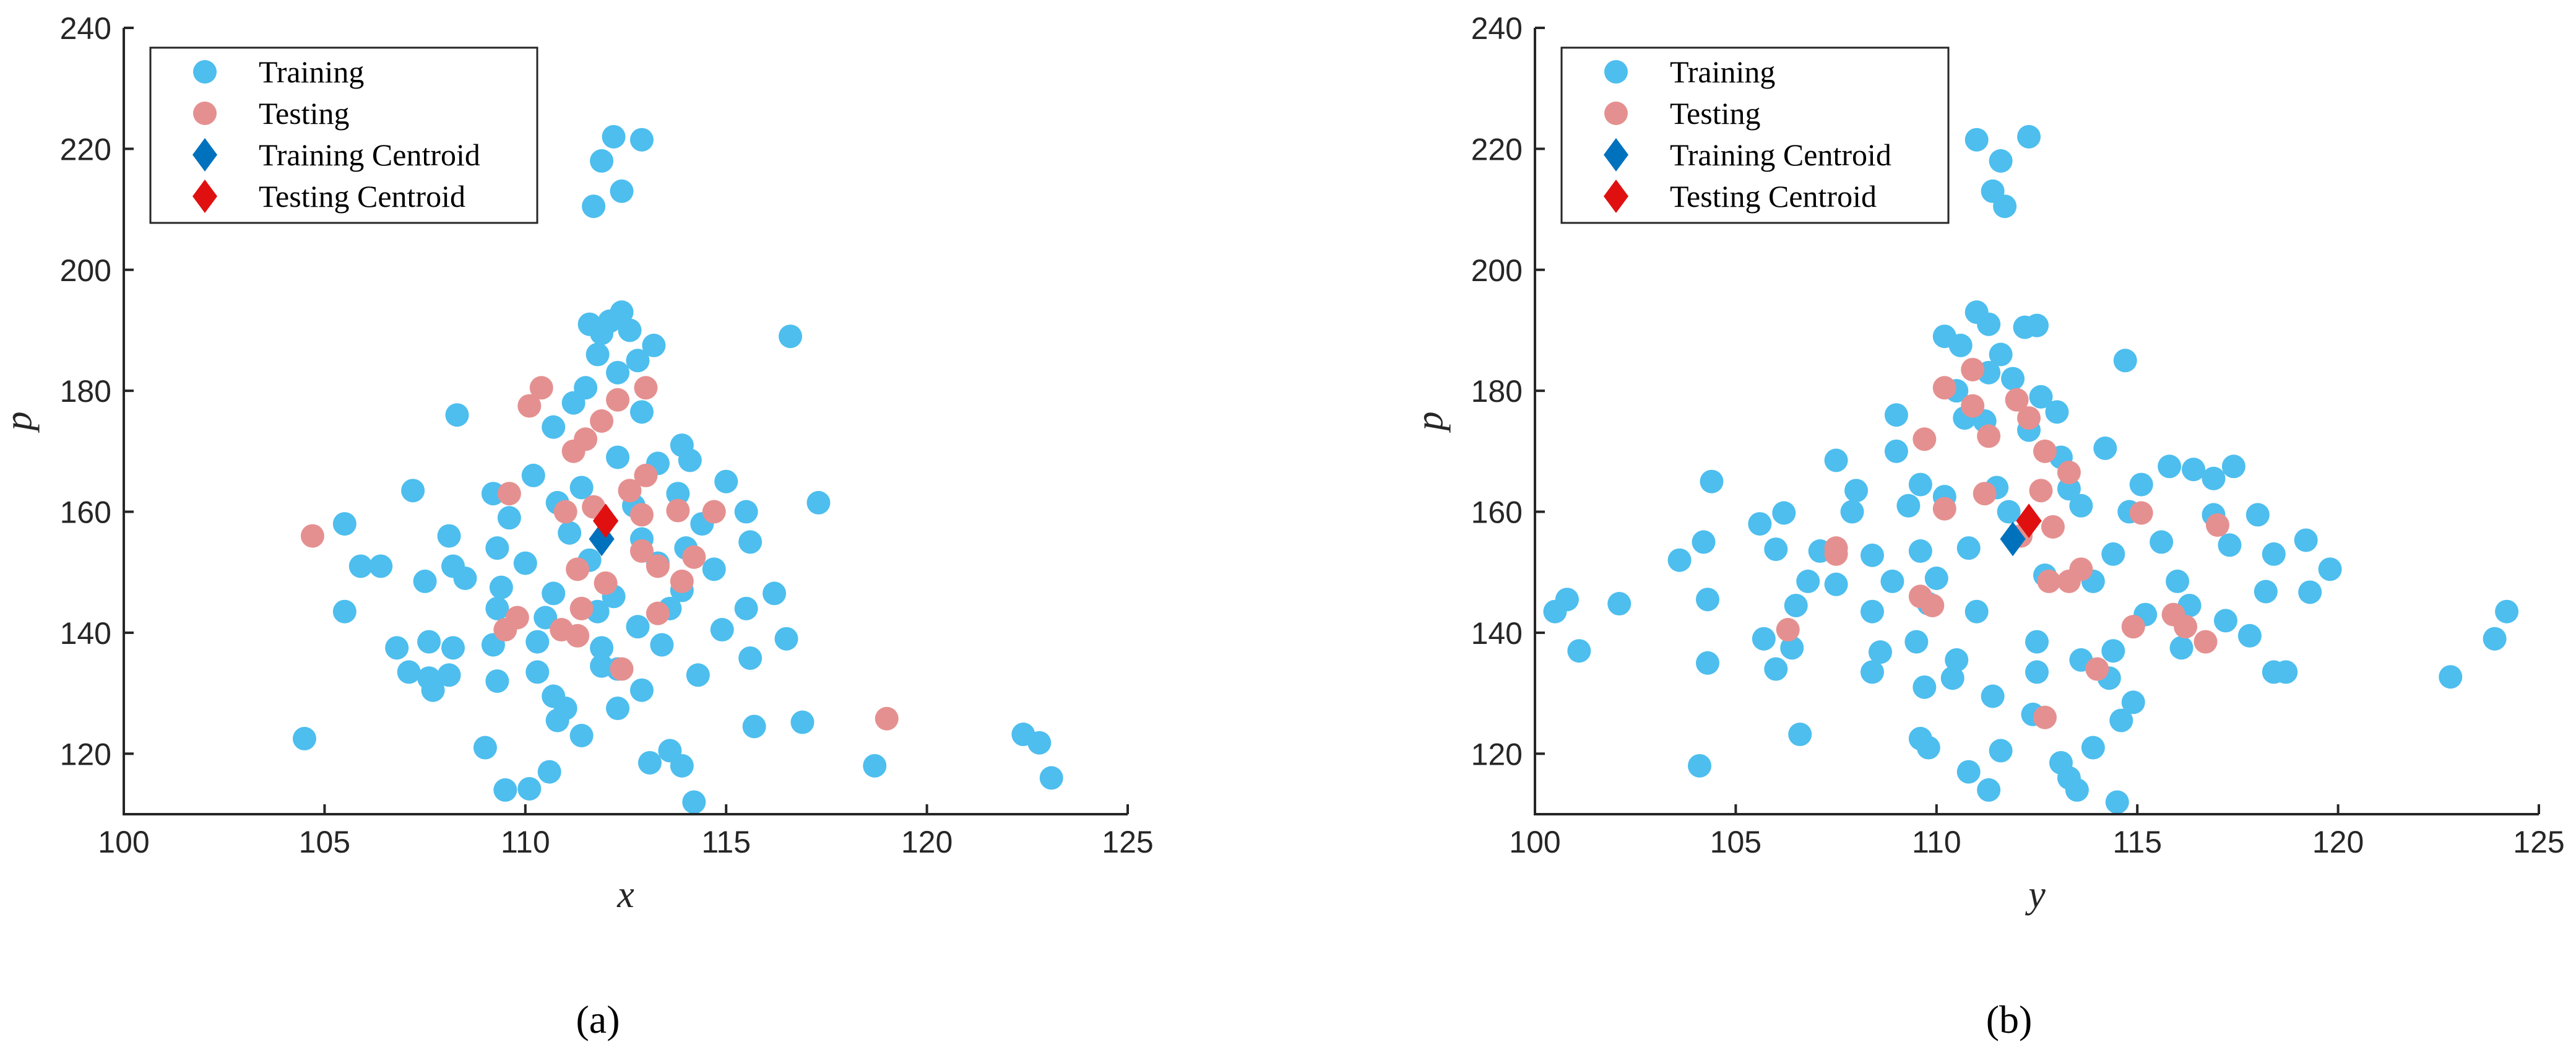 Image resolution: width=2576 pixels, height=1047 pixels. Describe the element at coordinates (1497, 633) in the screenshot. I see `y-tick-label: 140` at that location.